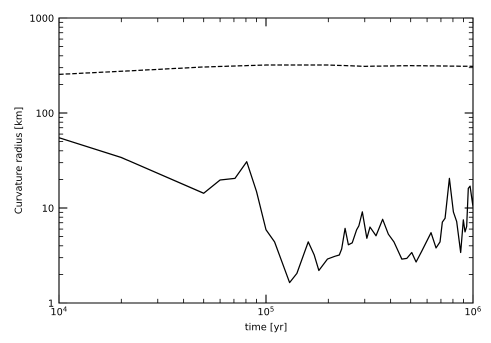 The width and height of the screenshot is (491, 343). Describe the element at coordinates (265, 327) in the screenshot. I see `x-axis-title: time [yr]` at that location.